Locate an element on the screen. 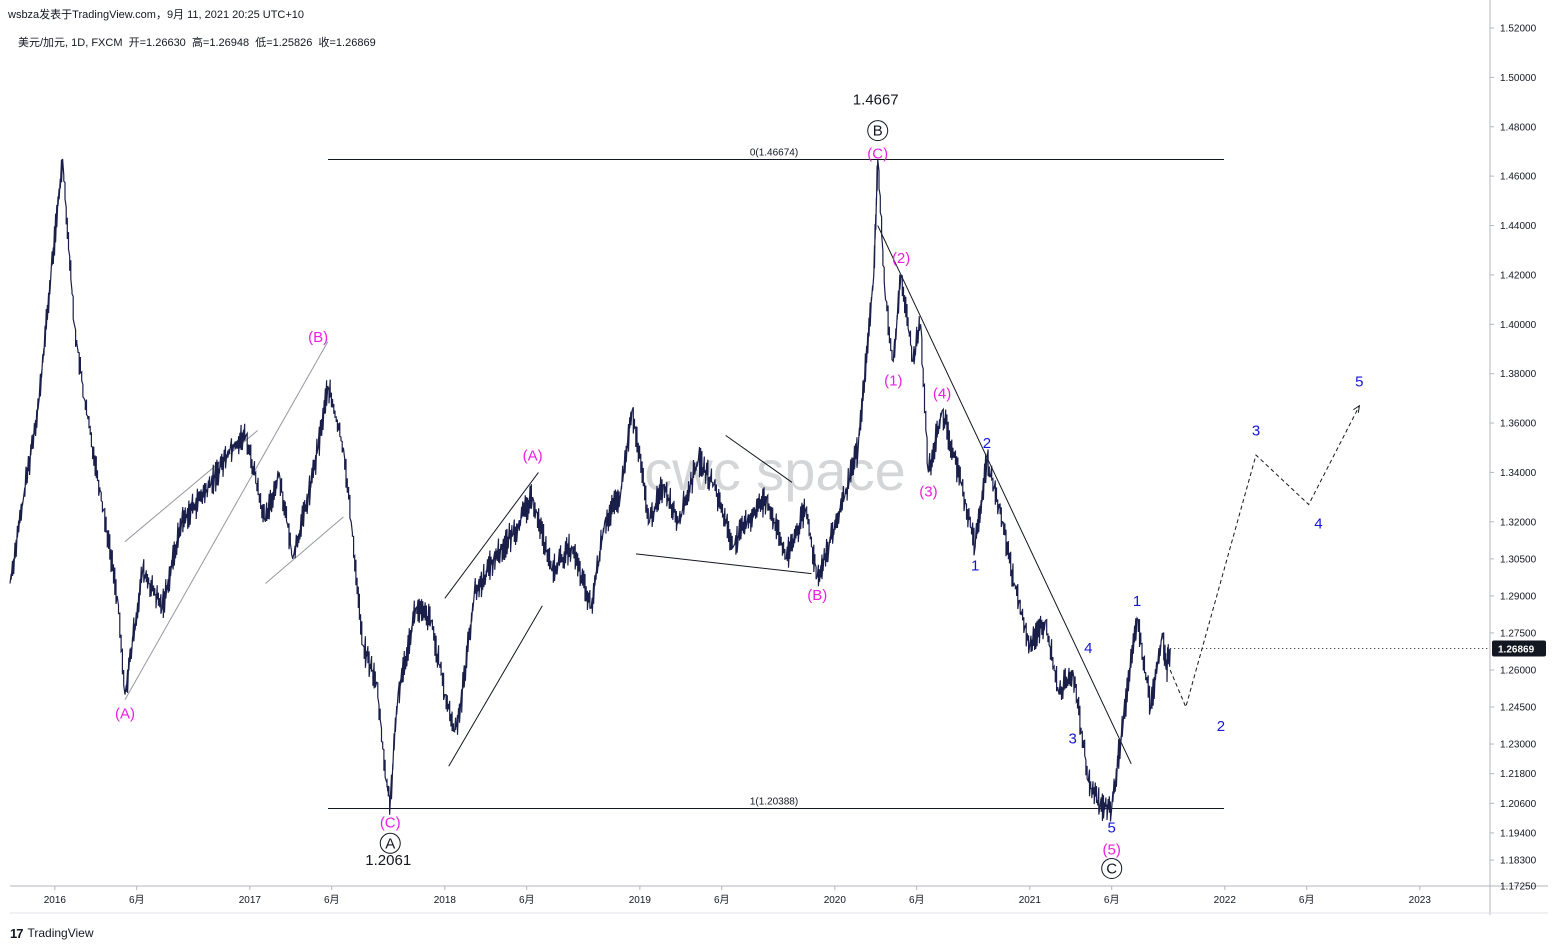  price-annotation: 1.2061 is located at coordinates (388, 860).